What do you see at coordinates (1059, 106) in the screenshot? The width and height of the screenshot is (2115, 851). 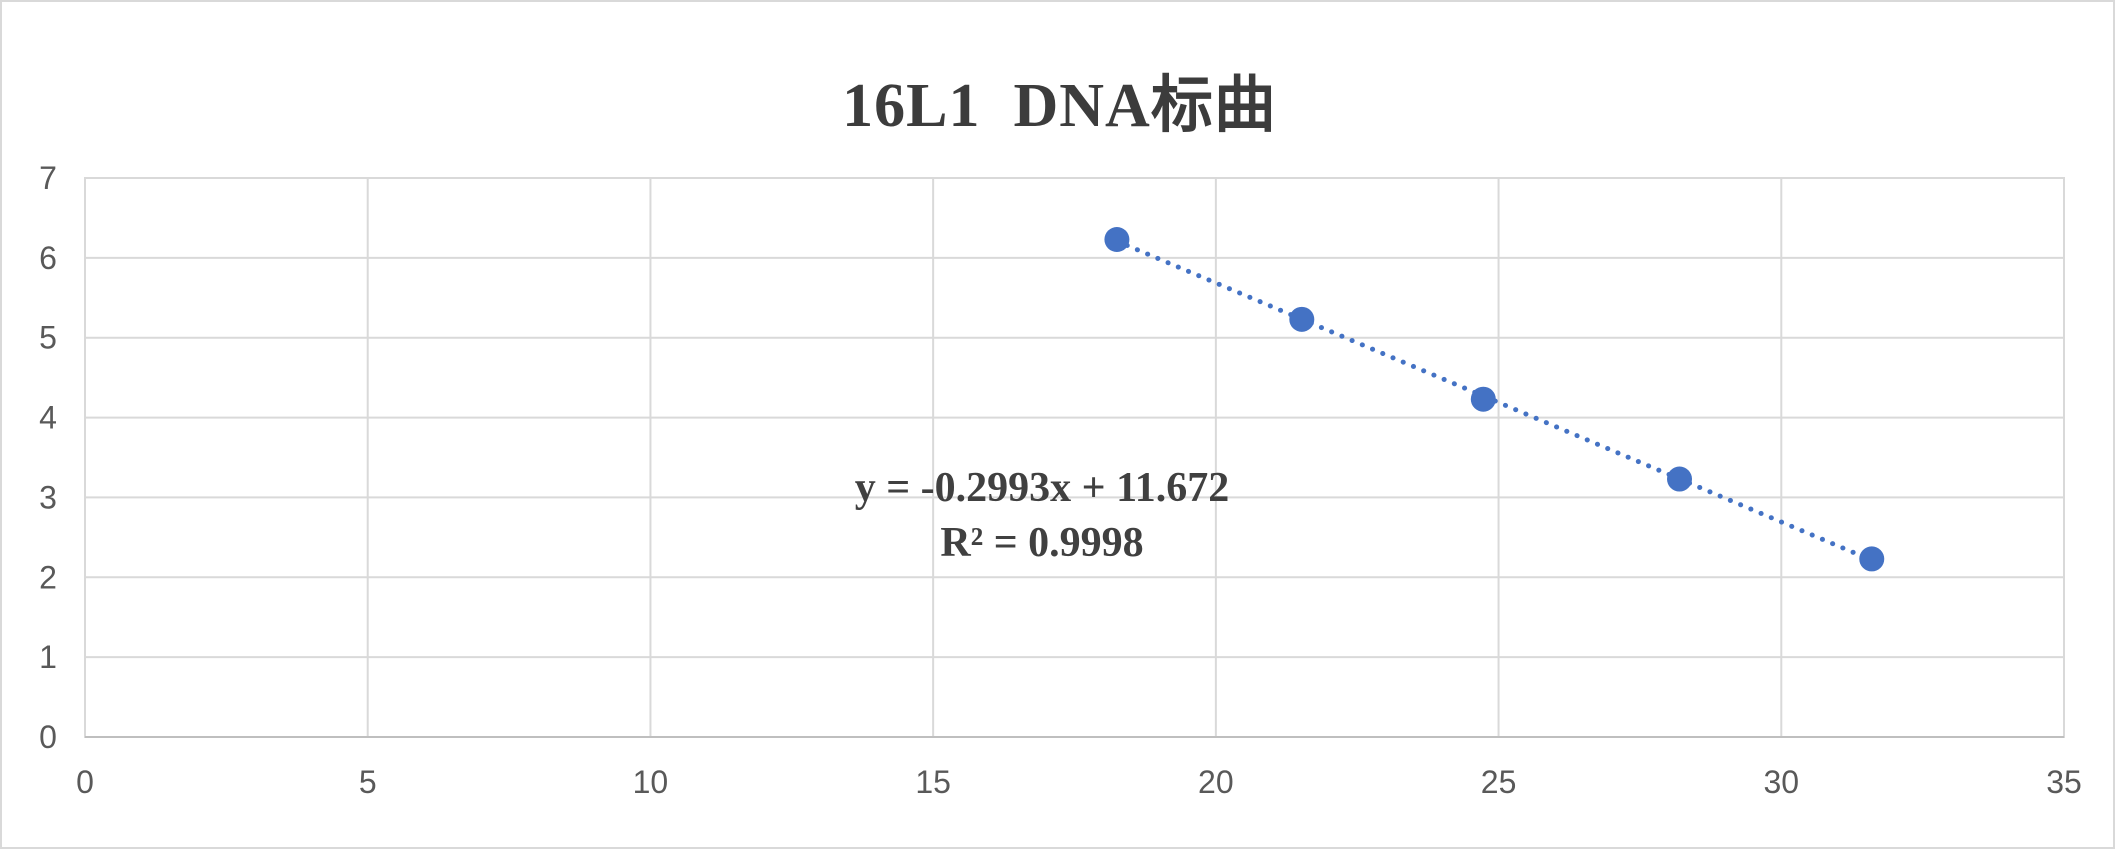 I see `chart-title: 16L1 DNA标曲` at bounding box center [1059, 106].